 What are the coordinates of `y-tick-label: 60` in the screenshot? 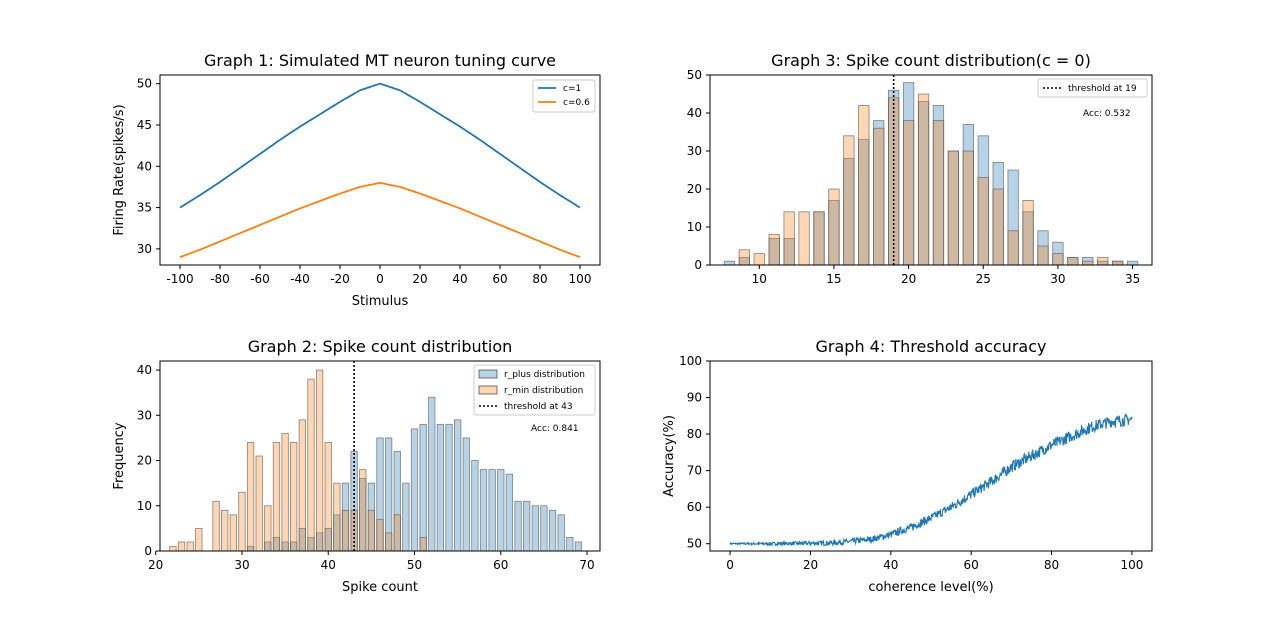 It's located at (694, 507).